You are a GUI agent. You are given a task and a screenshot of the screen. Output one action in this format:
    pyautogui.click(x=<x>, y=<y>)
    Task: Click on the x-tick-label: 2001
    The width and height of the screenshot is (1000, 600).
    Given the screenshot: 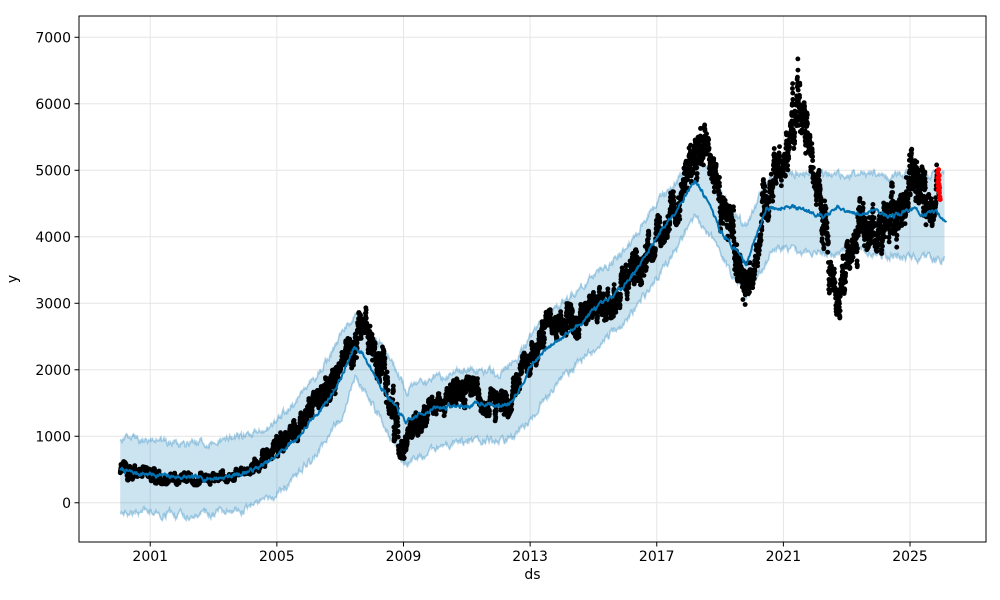 What is the action you would take?
    pyautogui.click(x=150, y=557)
    